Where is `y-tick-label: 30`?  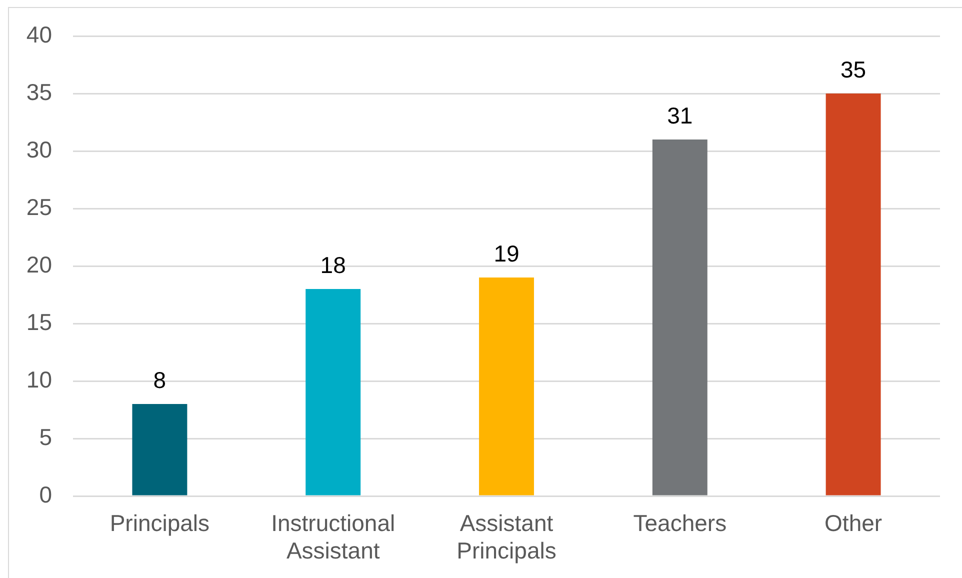 y-tick-label: 30 is located at coordinates (39, 149).